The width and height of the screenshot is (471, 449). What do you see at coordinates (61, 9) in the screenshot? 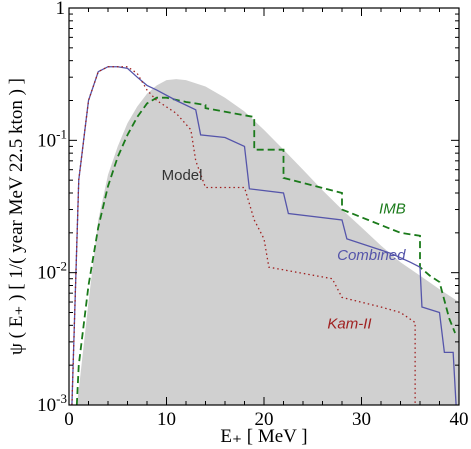
I see `y-tick-label: 1` at bounding box center [61, 9].